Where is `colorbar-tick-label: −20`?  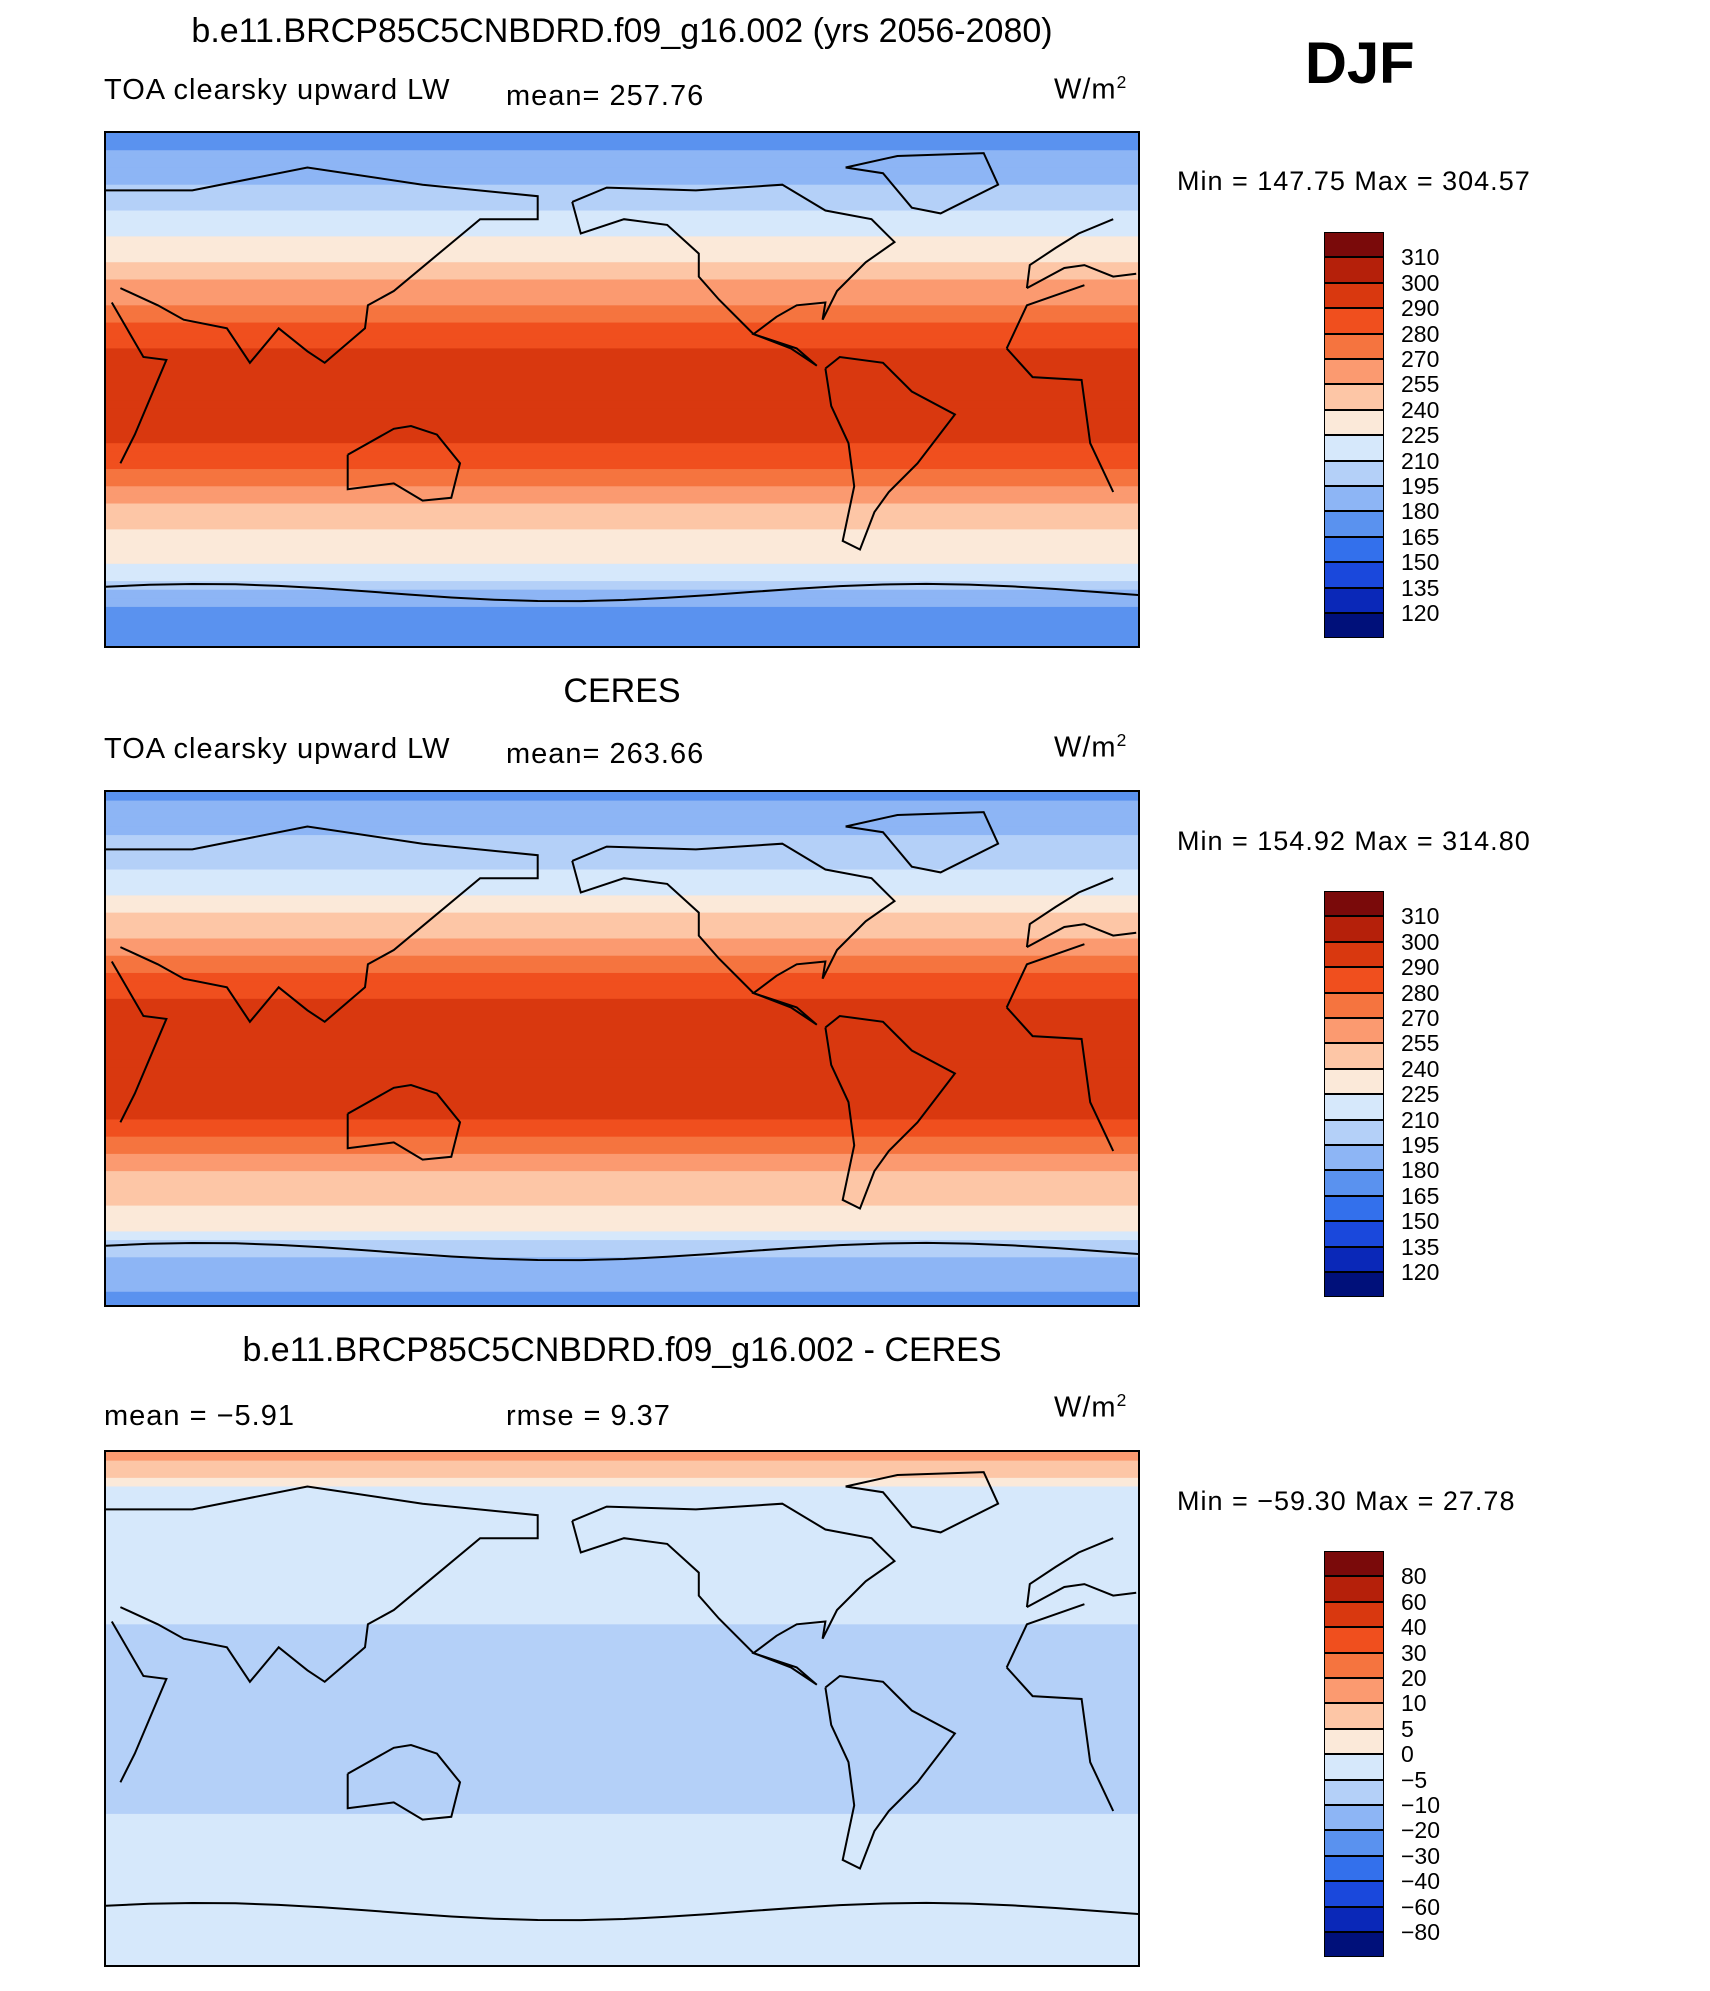 colorbar-tick-label: −20 is located at coordinates (1421, 1830).